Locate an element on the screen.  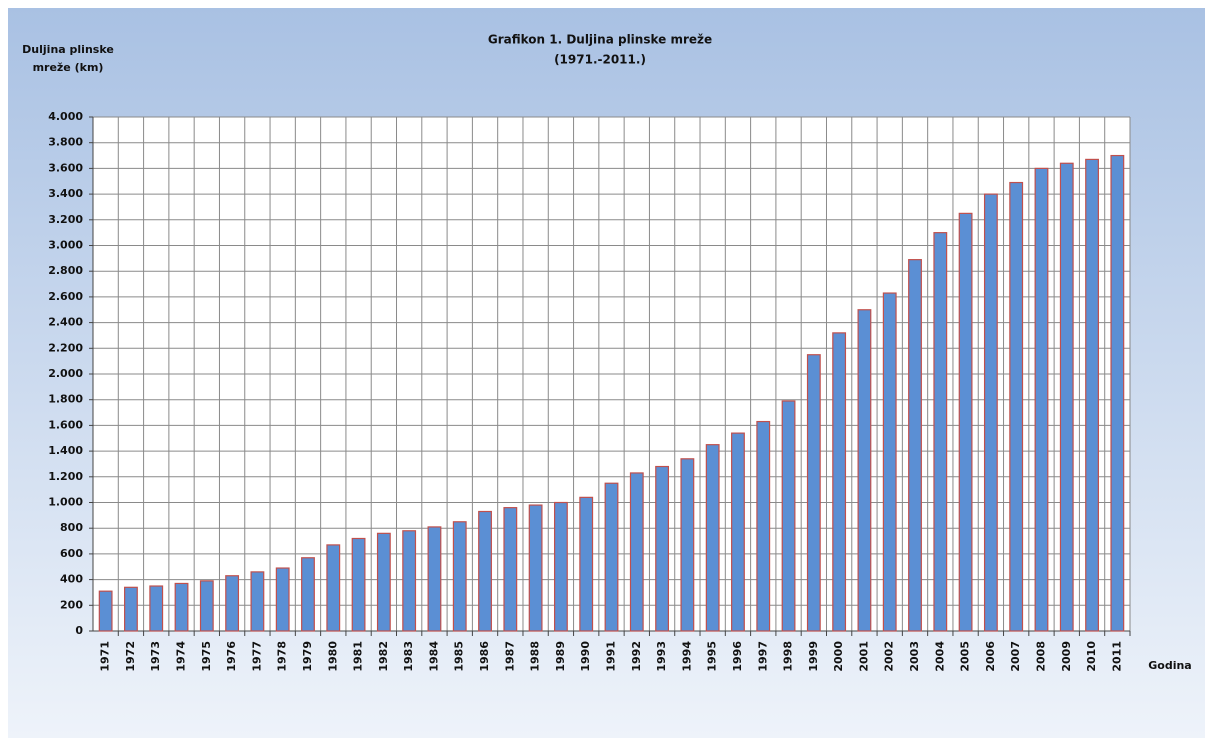
y-tick-label: 2.800 is located at coordinates (65, 270).